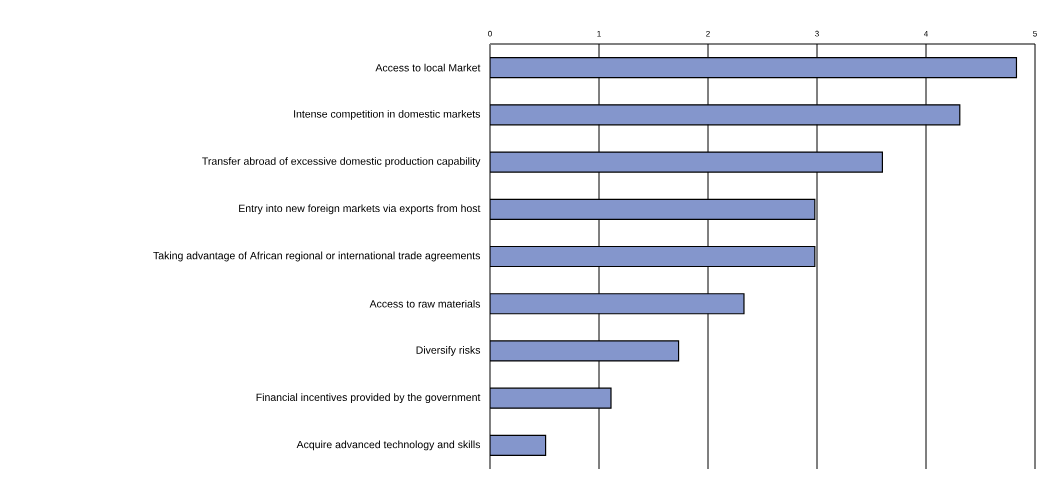  What do you see at coordinates (1035, 33) in the screenshot?
I see `x-tick-label: 5` at bounding box center [1035, 33].